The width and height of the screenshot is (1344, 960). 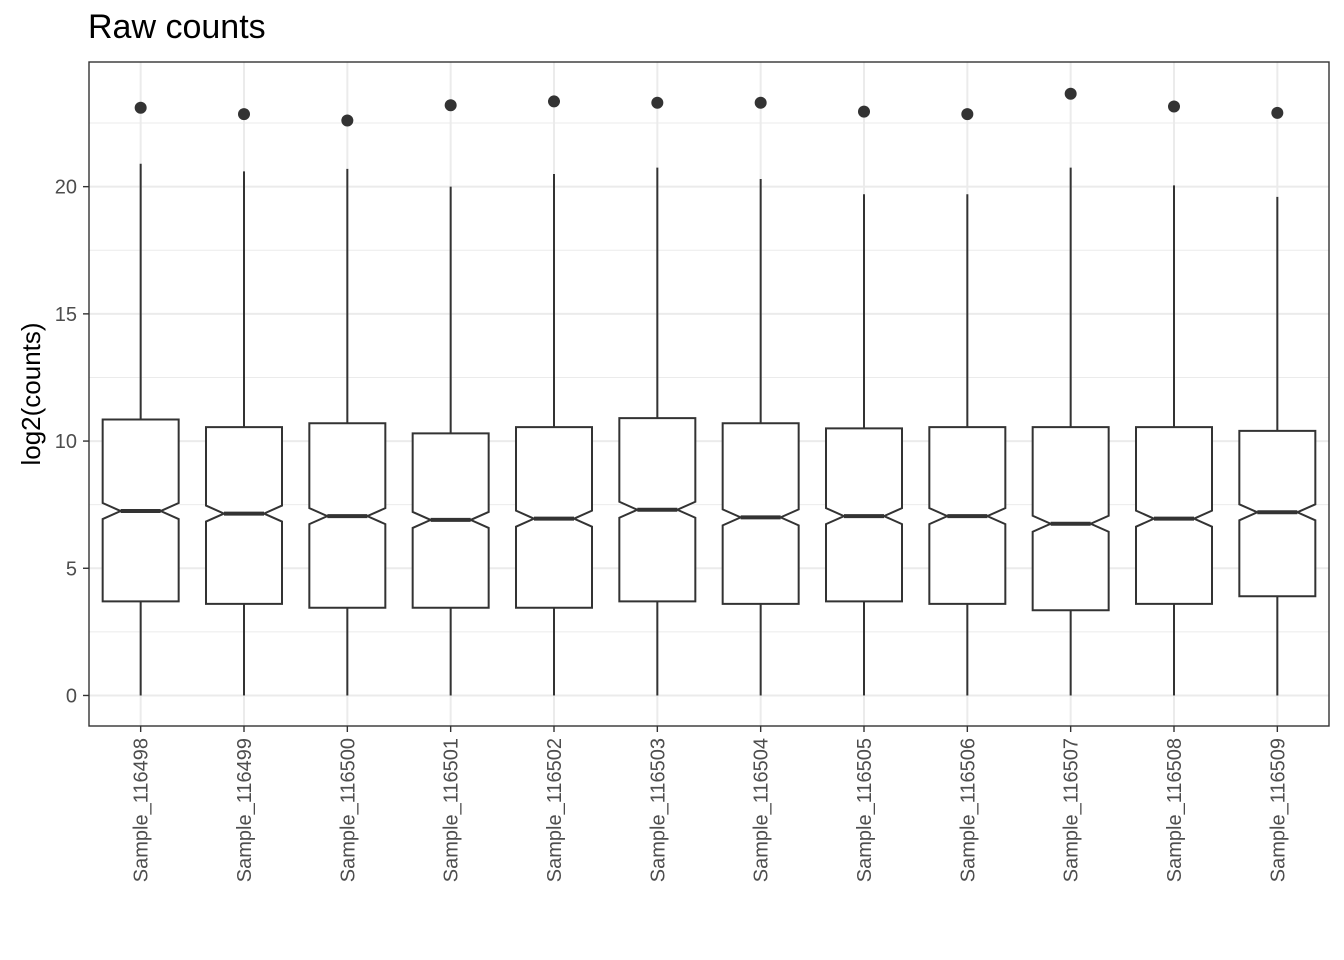 What do you see at coordinates (66, 188) in the screenshot?
I see `y-tick-label: 20` at bounding box center [66, 188].